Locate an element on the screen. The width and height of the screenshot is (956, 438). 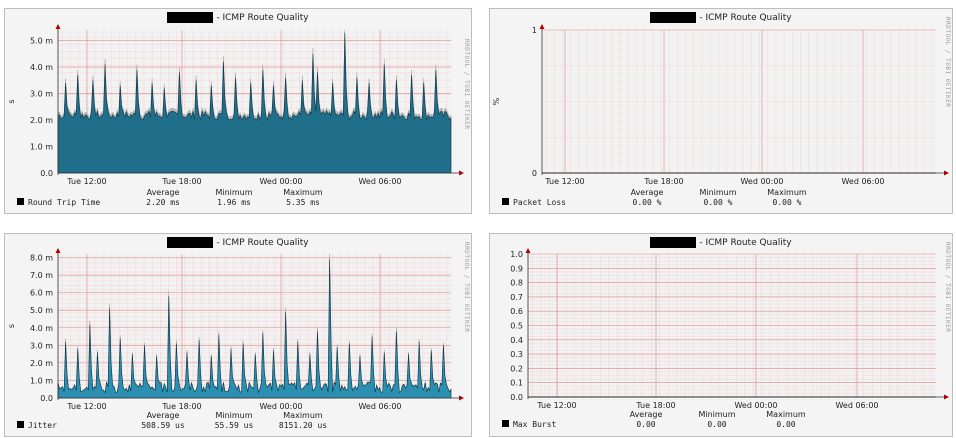
y-tick-label: 0.4 is located at coordinates (516, 340).